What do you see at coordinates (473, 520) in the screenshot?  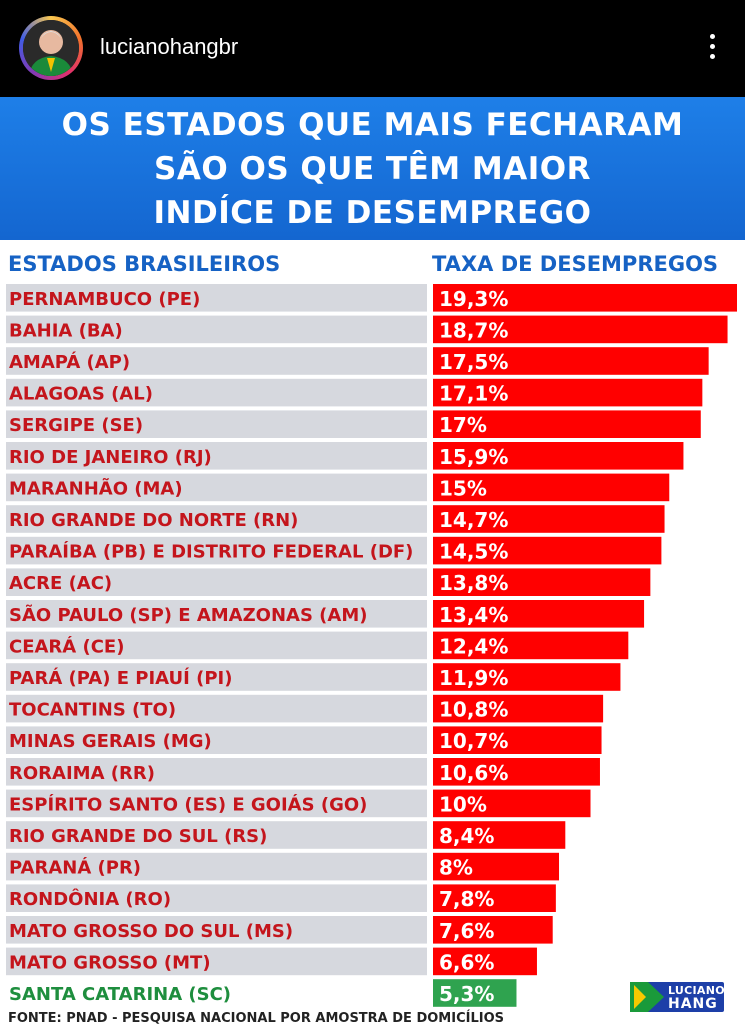 I see `rate-value-label: 14,7%` at bounding box center [473, 520].